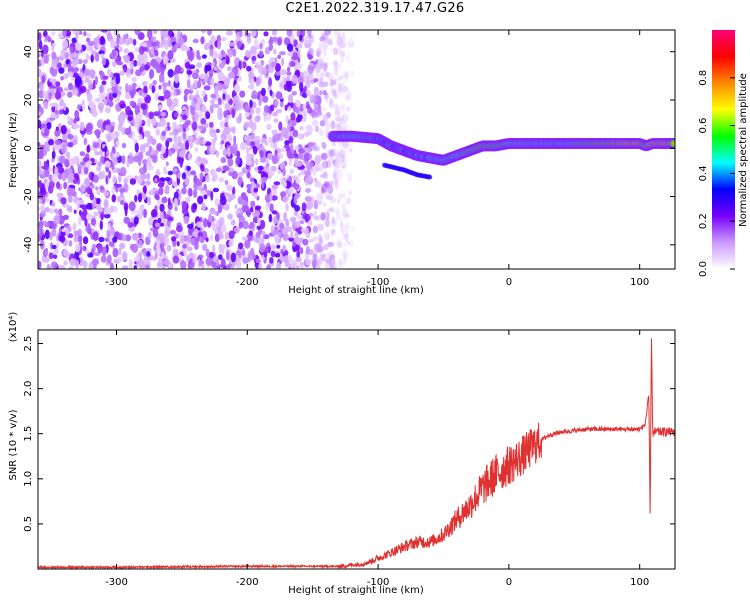  What do you see at coordinates (378, 282) in the screenshot?
I see `heatmap-x-tick-label: -100` at bounding box center [378, 282].